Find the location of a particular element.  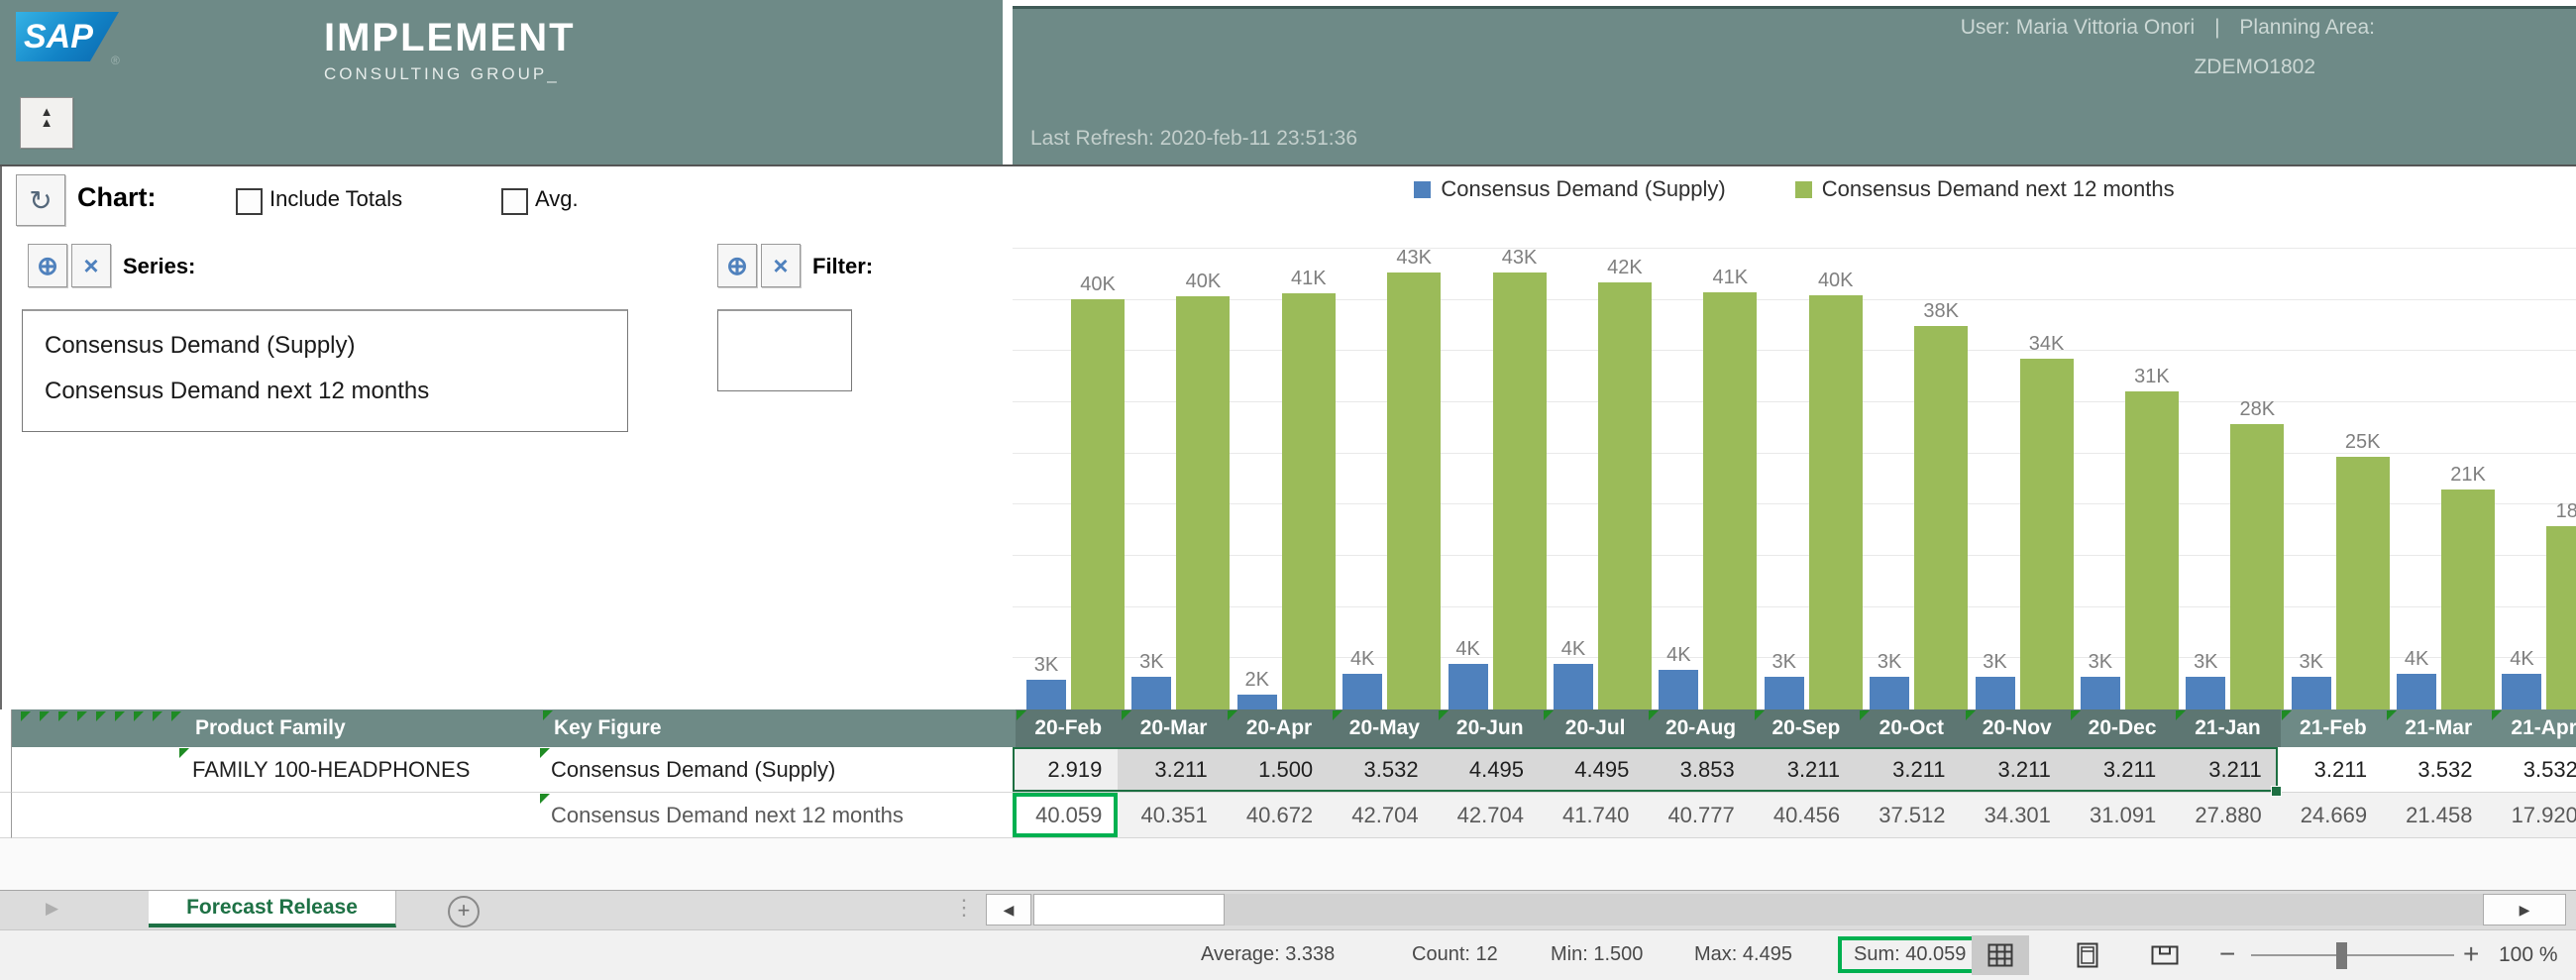

tab-nav-right-icon: ▶ is located at coordinates (52, 908).